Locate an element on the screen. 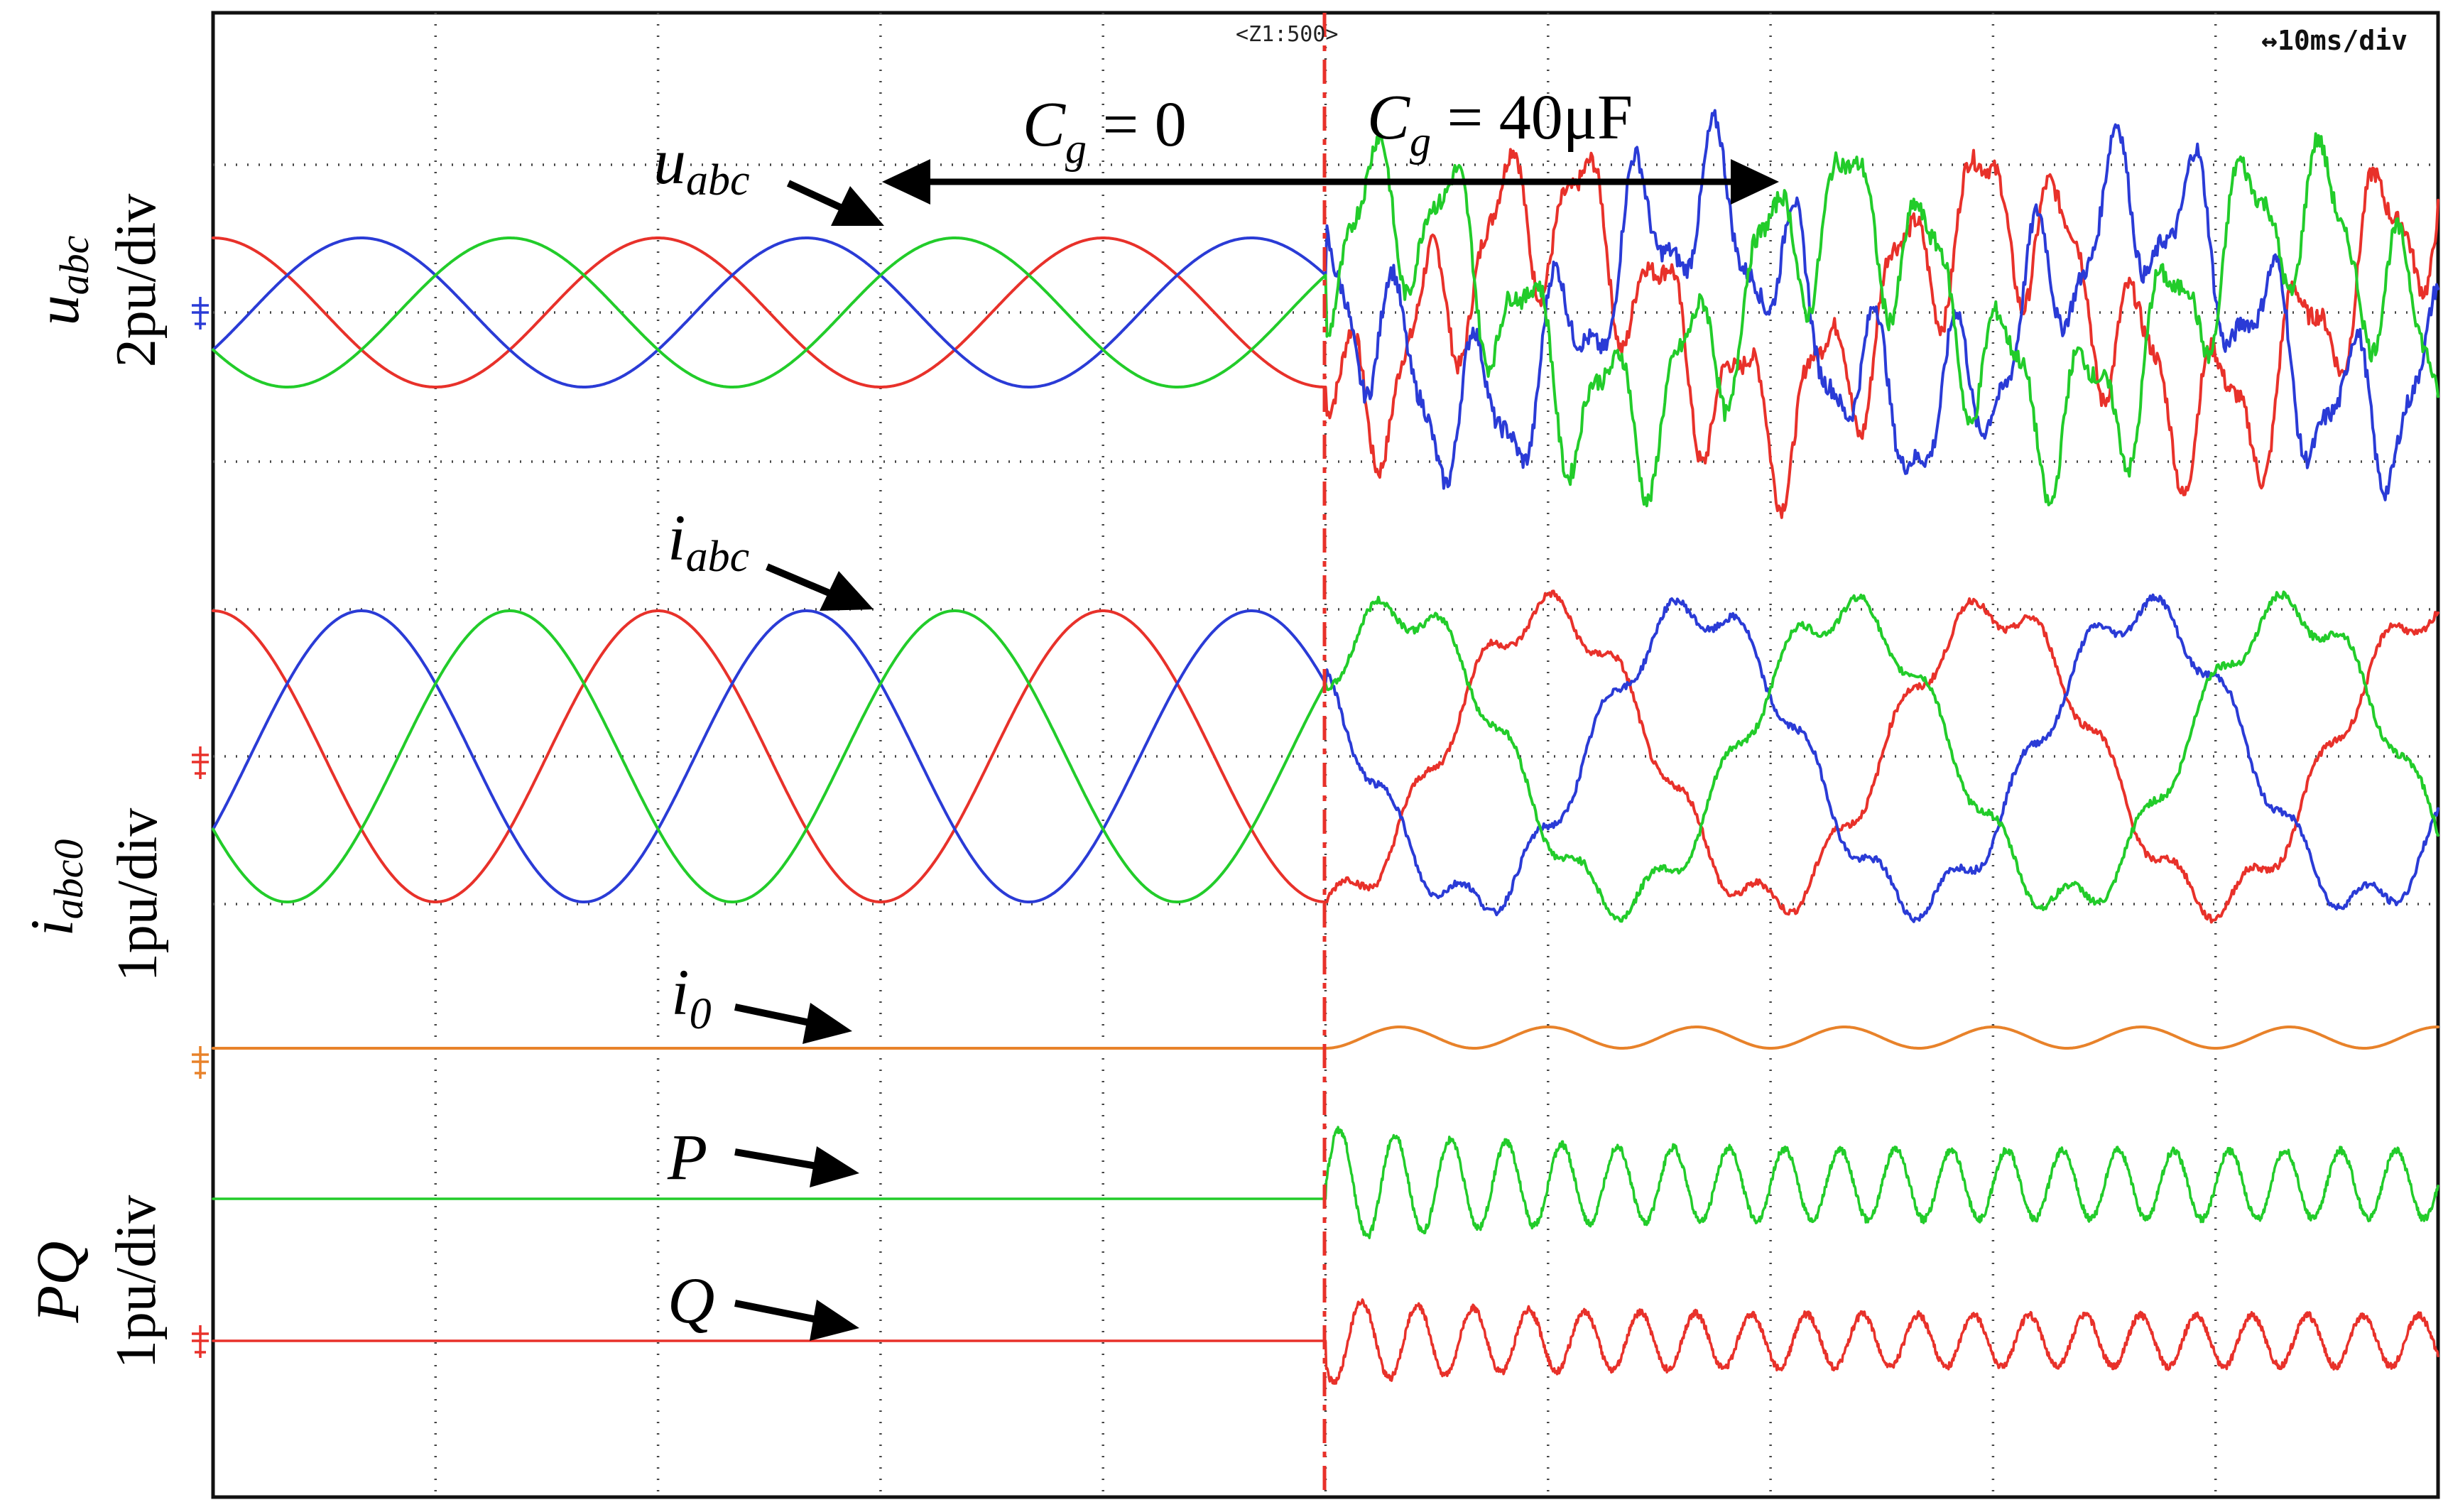 The image size is (2448, 1512). u-trace-arrow is located at coordinates (835, 203).